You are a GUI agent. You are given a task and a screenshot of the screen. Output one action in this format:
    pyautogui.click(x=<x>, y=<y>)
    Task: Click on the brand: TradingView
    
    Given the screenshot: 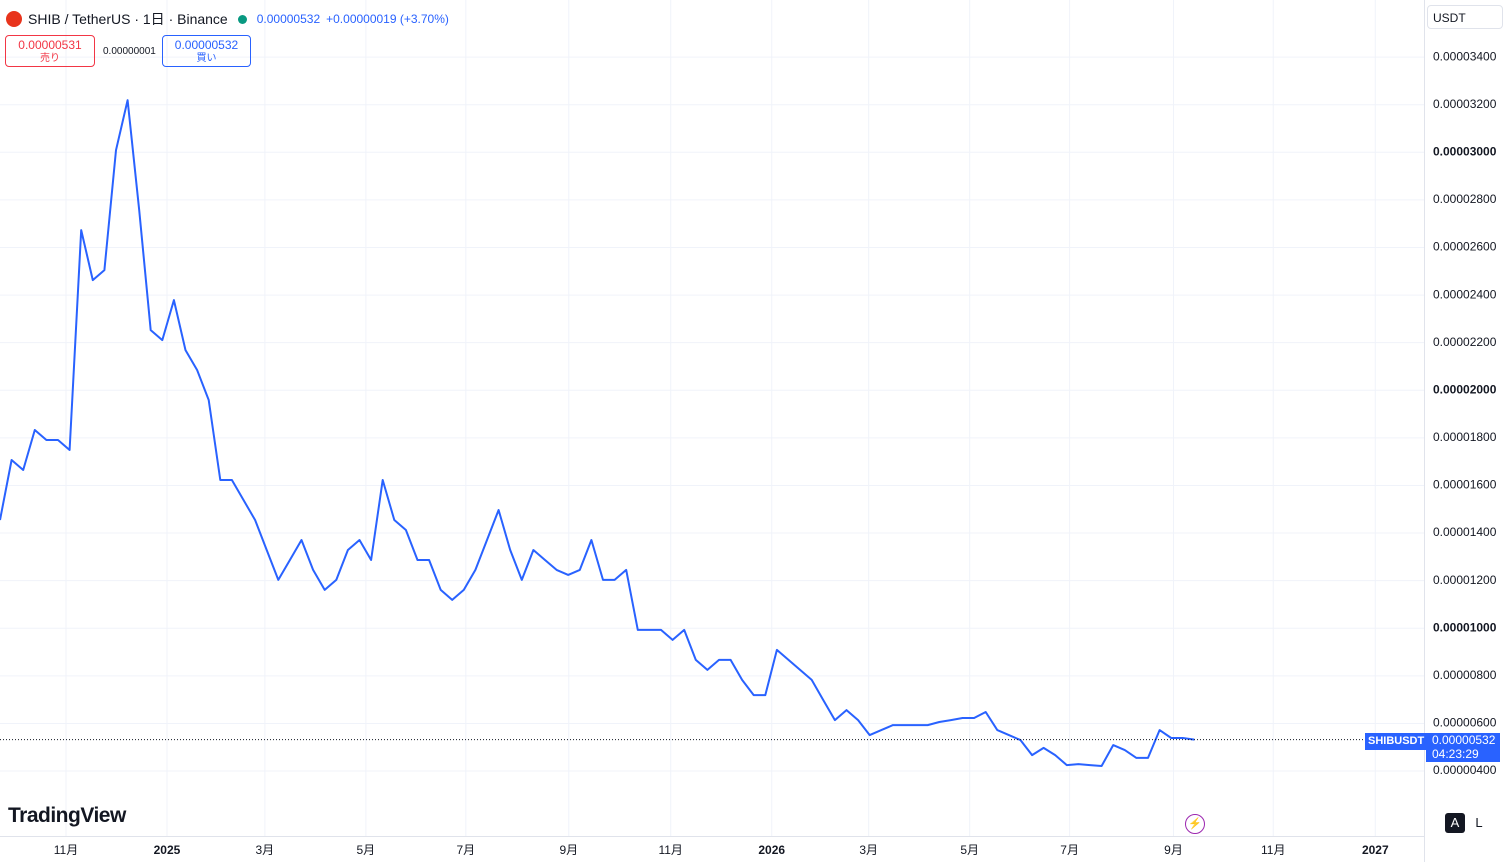 What is the action you would take?
    pyautogui.click(x=67, y=815)
    